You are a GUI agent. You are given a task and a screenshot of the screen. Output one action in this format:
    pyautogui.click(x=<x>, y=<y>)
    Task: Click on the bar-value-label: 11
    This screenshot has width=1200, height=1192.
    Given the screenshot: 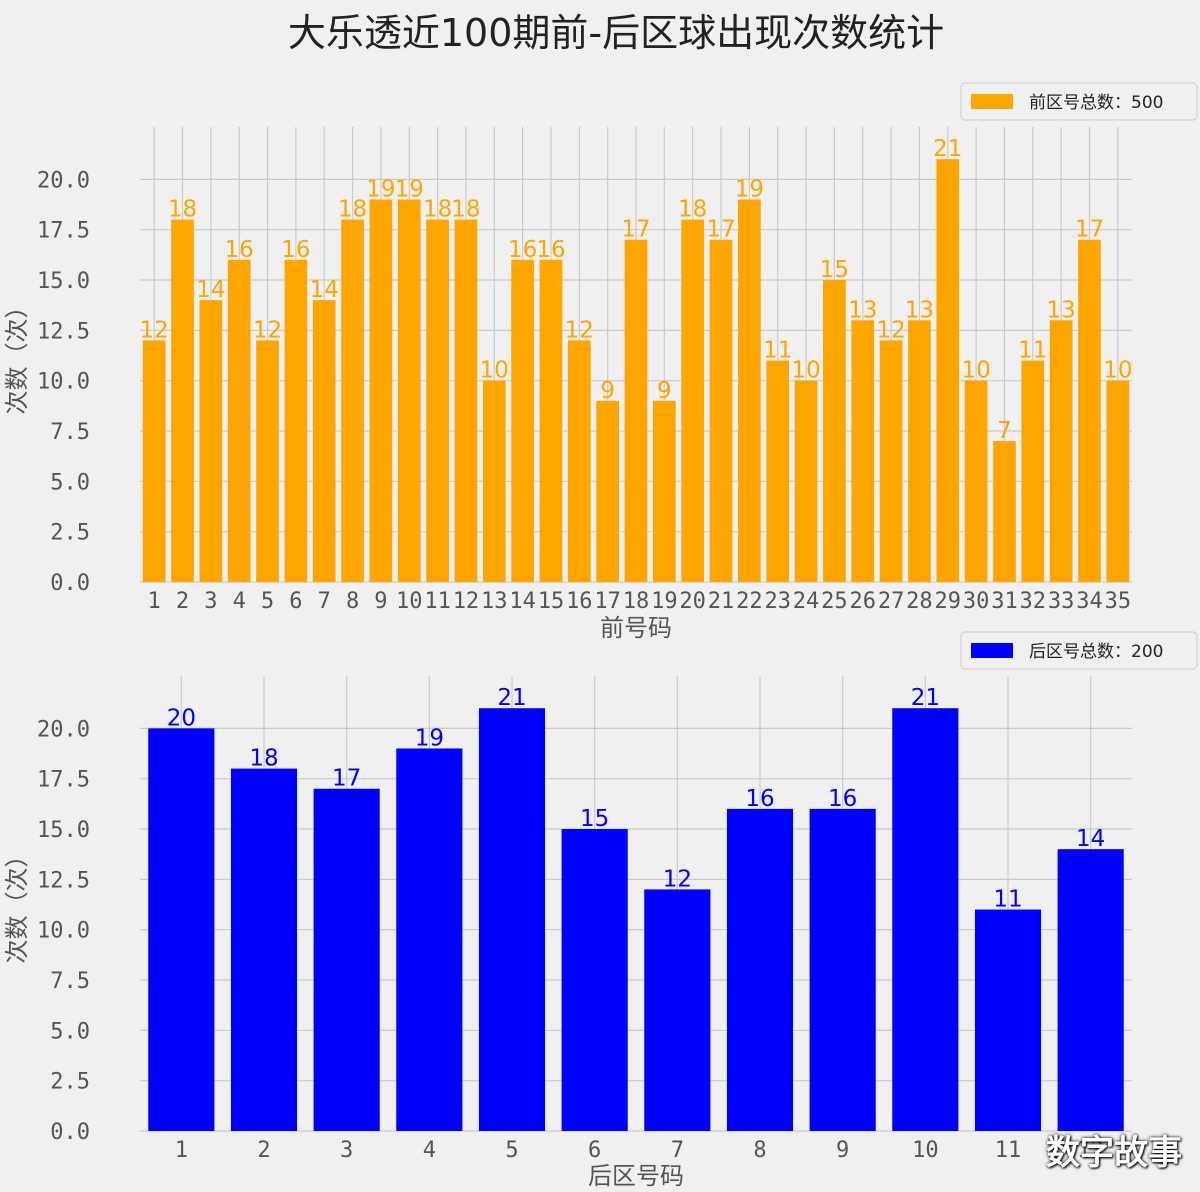 What is the action you would take?
    pyautogui.click(x=1032, y=351)
    